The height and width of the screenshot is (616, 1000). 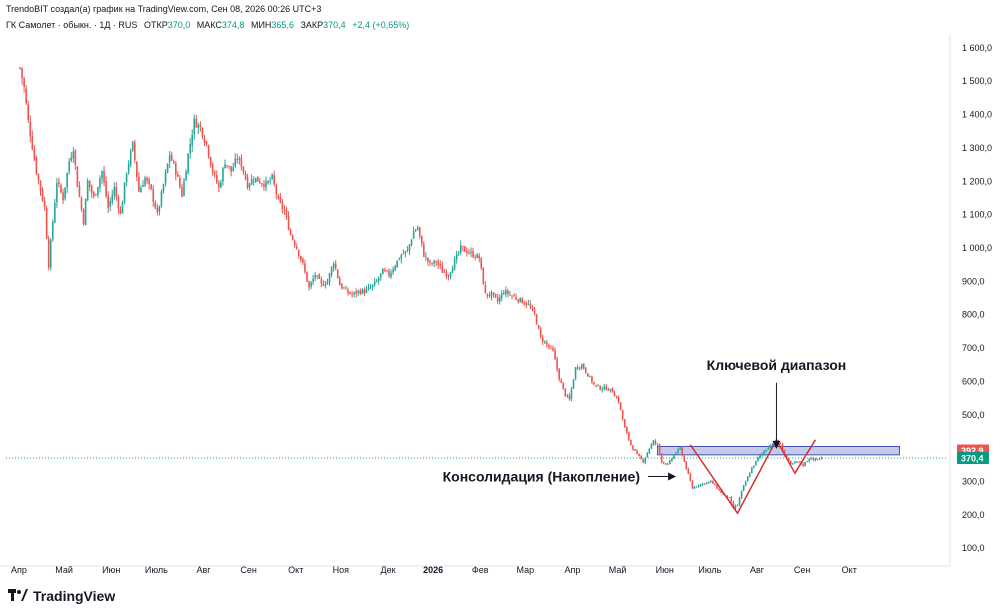 What do you see at coordinates (72, 25) in the screenshot?
I see `symbol-name: ГК Самолет · обыкн. · 1Д · RUS` at bounding box center [72, 25].